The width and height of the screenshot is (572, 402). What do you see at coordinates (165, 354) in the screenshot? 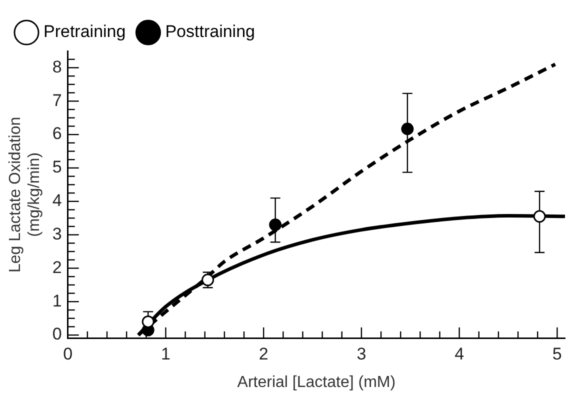
I see `x-tick-label: 1` at bounding box center [165, 354].